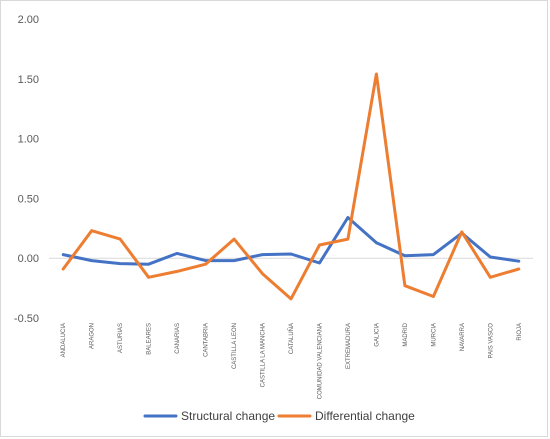 The height and width of the screenshot is (439, 550). What do you see at coordinates (64, 340) in the screenshot?
I see `x-tick-label: ANDALUCIA` at bounding box center [64, 340].